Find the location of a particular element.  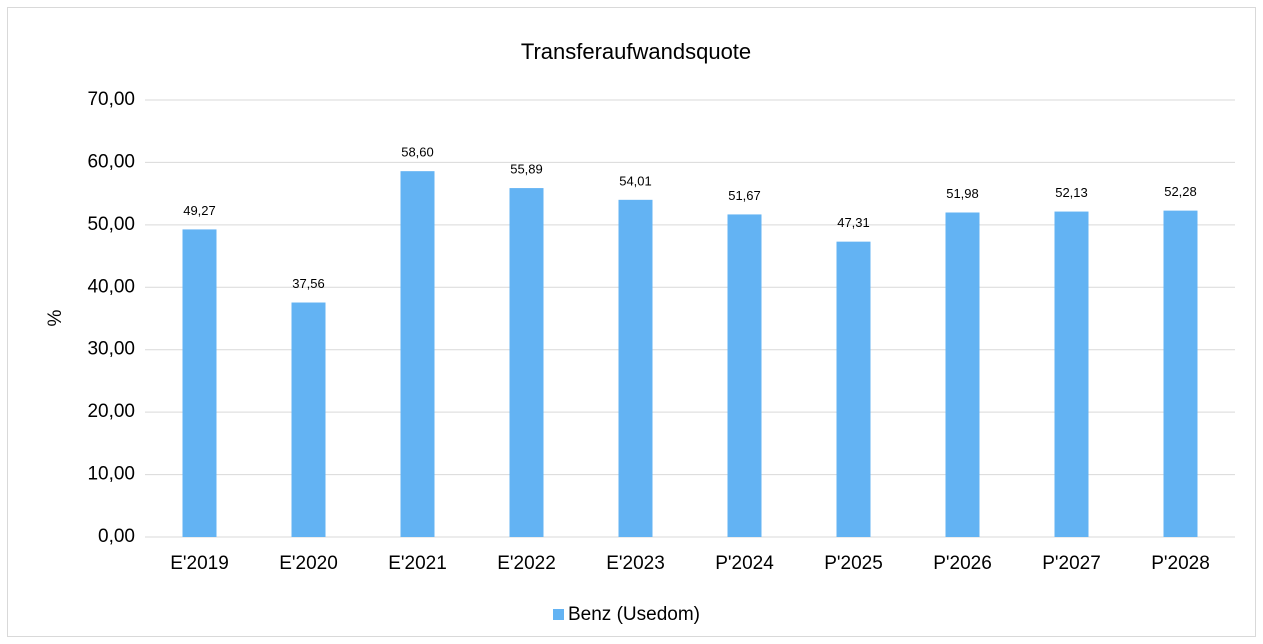

y-tick-label: 20,00 is located at coordinates (111, 411).